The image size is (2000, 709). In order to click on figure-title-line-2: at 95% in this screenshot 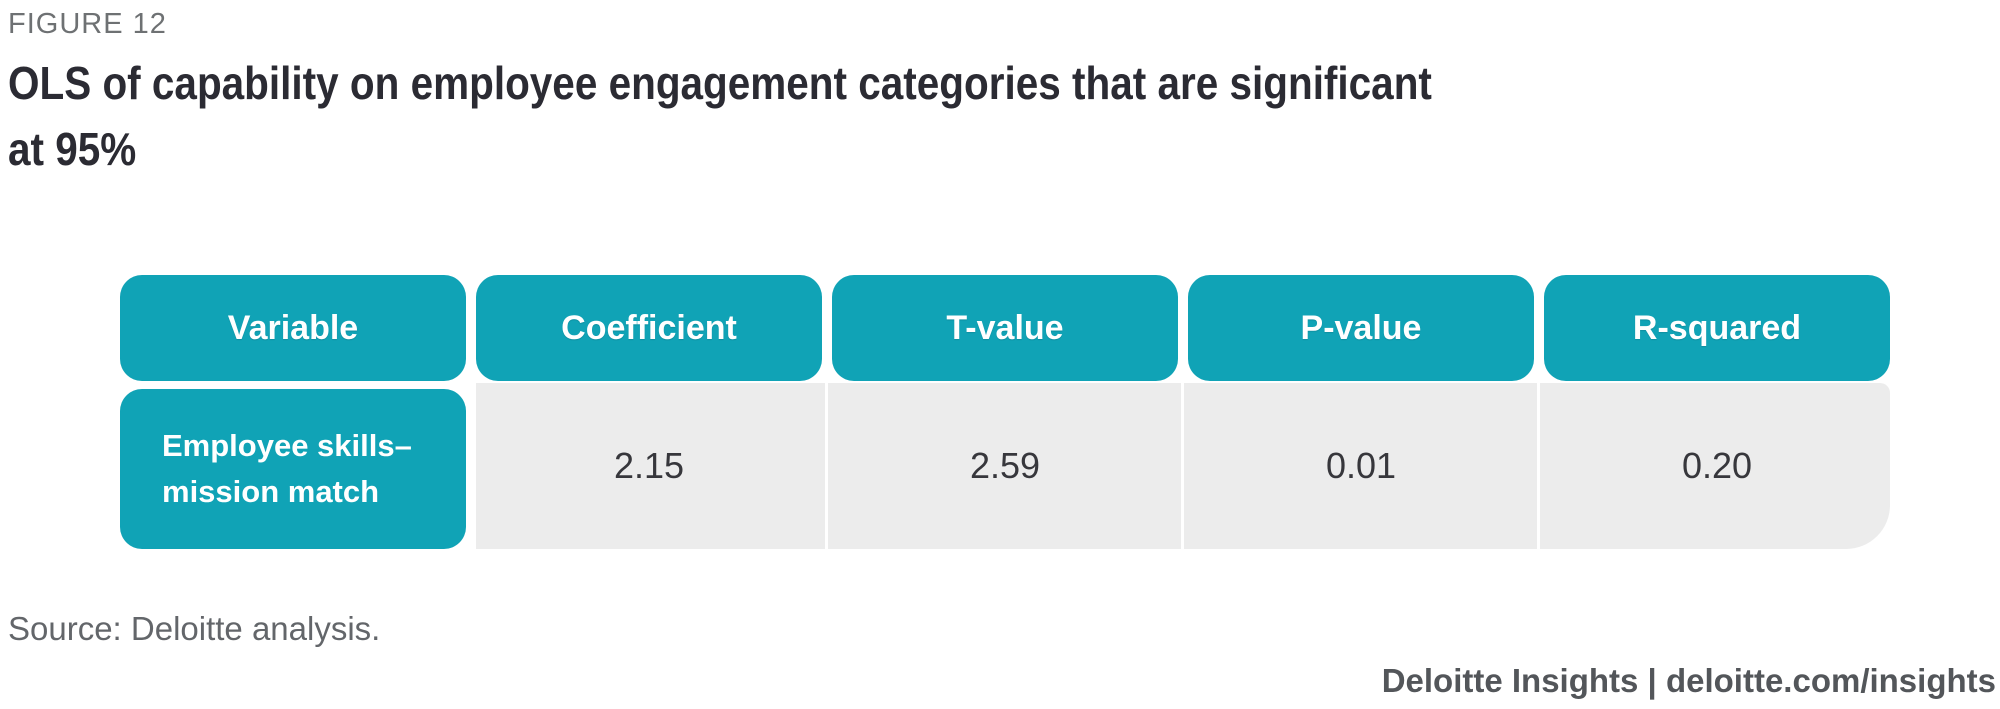, I will do `click(72, 149)`.